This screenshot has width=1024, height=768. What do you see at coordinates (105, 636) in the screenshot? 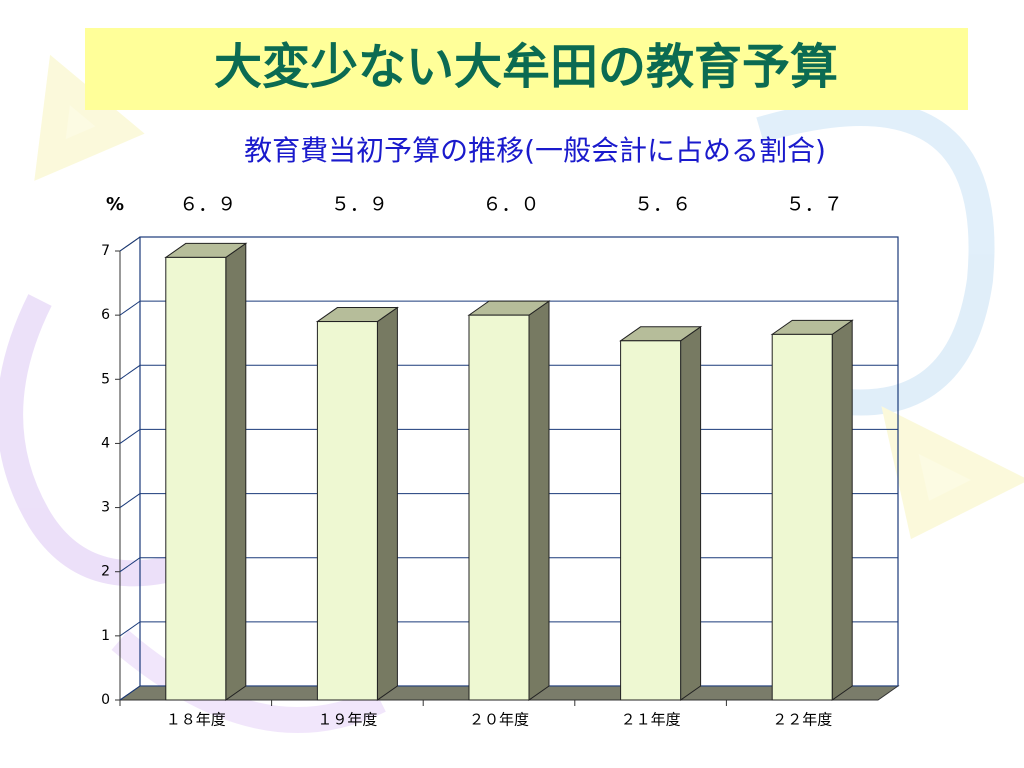
I see `y-tick-label: 1` at bounding box center [105, 636].